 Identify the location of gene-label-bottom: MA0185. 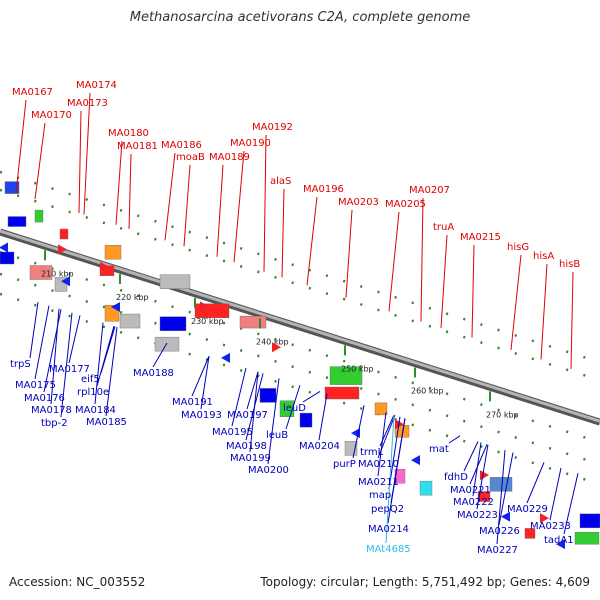
(106, 422).